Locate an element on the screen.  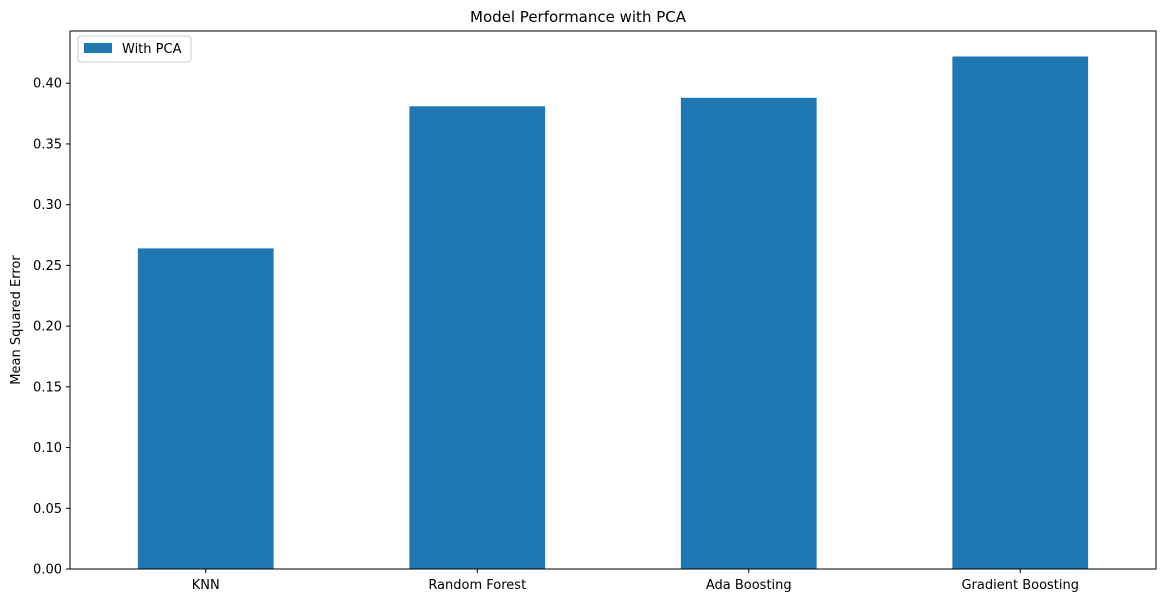
y-tick-label: 0.20 is located at coordinates (47, 327).